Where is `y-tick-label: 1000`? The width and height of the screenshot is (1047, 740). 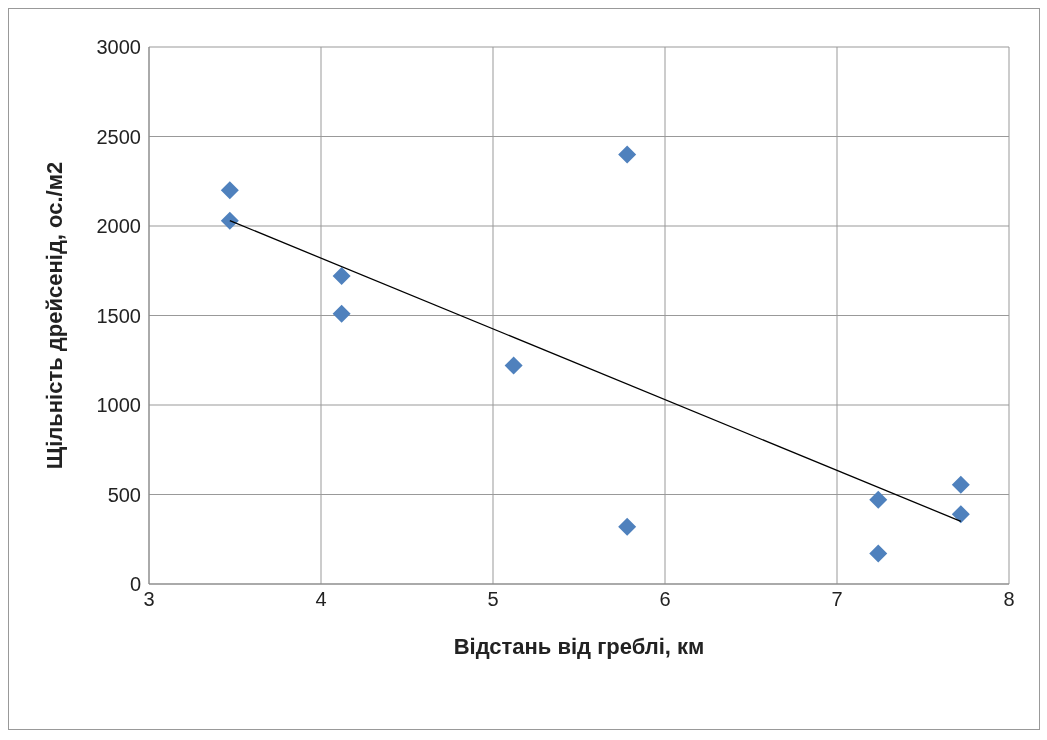
y-tick-label: 1000 is located at coordinates (118, 405).